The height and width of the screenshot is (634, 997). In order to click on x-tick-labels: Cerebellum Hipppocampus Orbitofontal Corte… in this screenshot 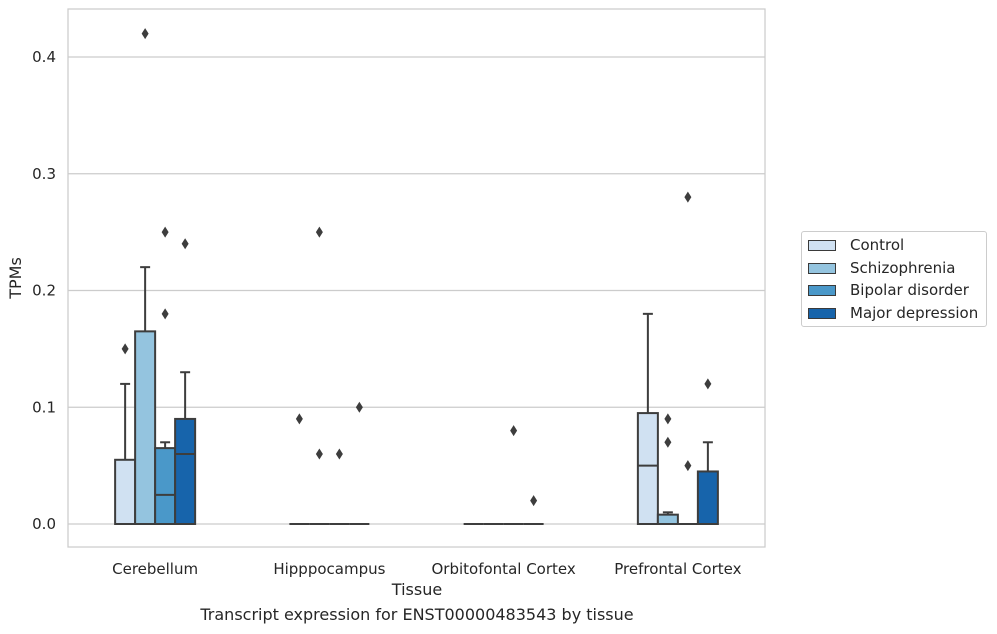, I will do `click(426, 569)`.